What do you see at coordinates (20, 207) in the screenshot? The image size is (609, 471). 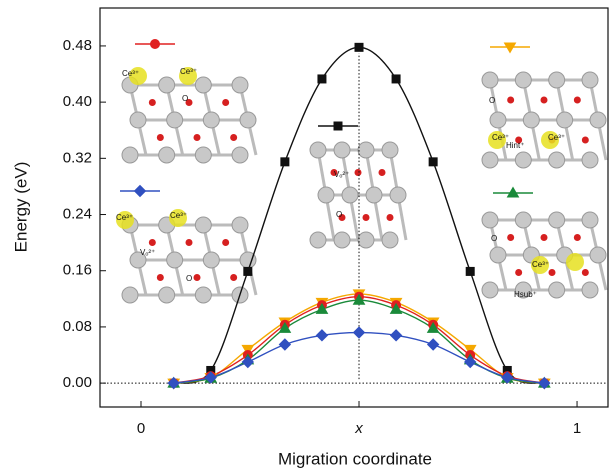 I see `y-axis-label: Energy (eV)` at bounding box center [20, 207].